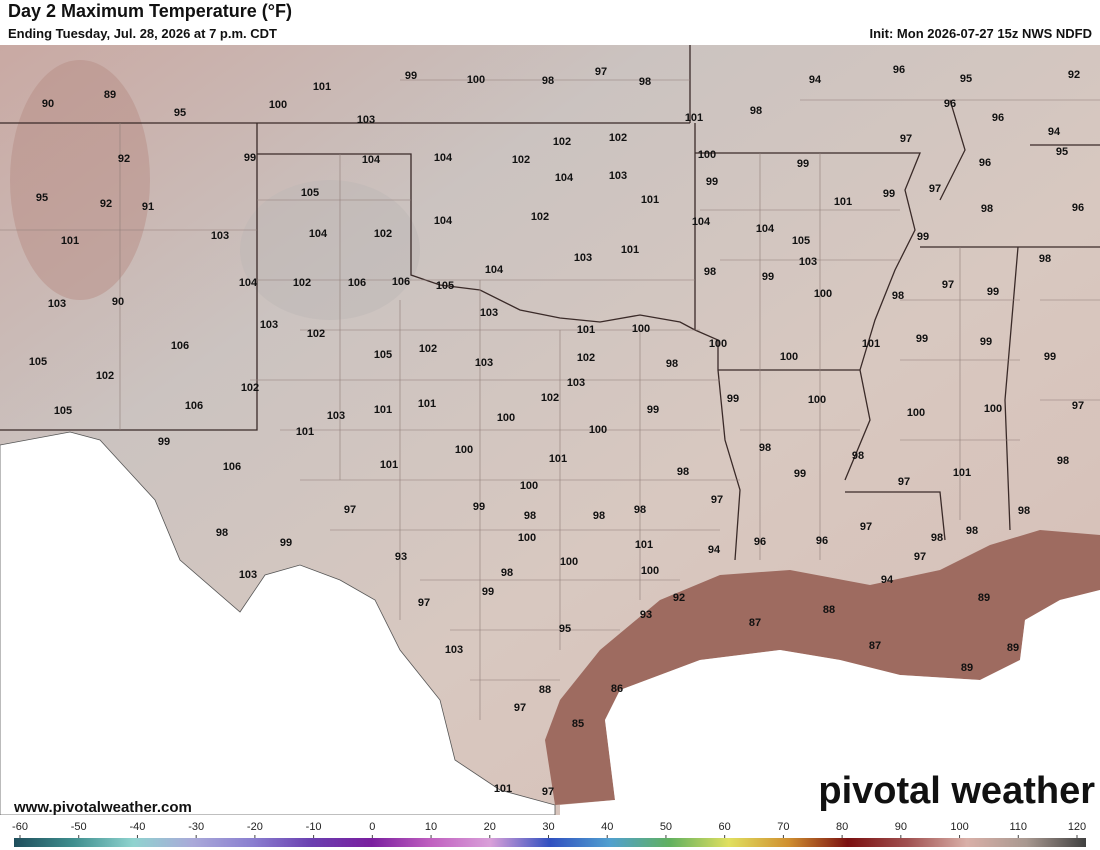  Describe the element at coordinates (545, 690) in the screenshot. I see `temperature-label: 88` at that location.